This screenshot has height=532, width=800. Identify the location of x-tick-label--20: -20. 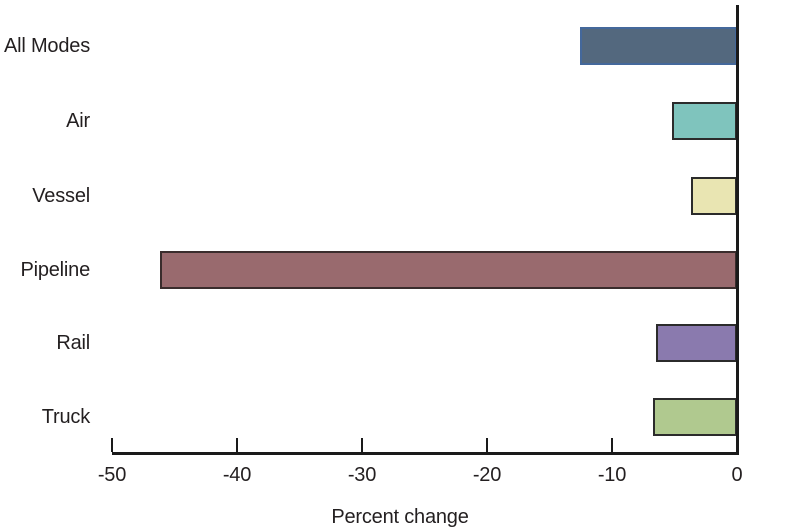
(487, 475).